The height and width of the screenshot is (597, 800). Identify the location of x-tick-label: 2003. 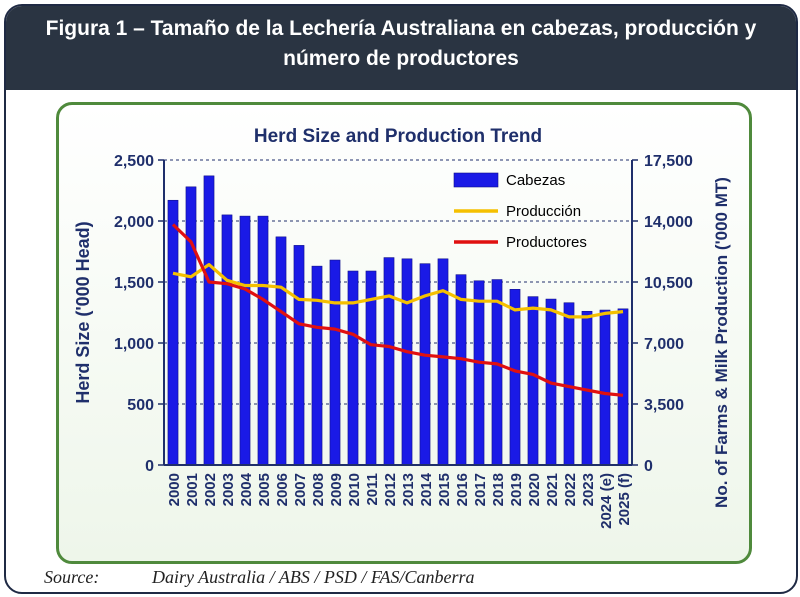
(228, 489).